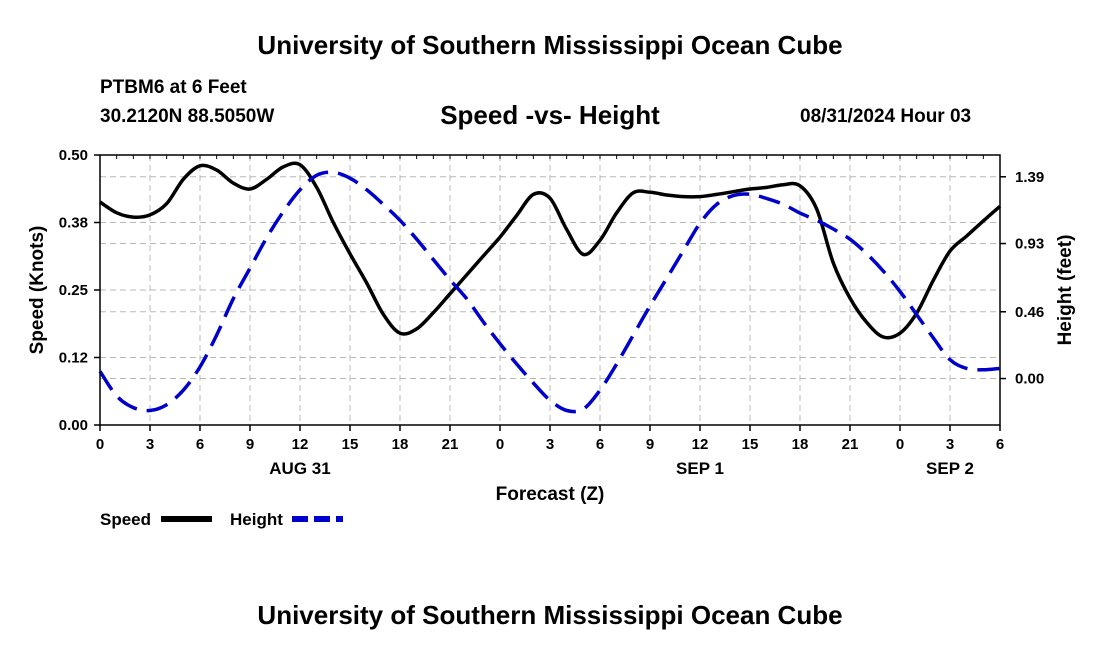 Image resolution: width=1100 pixels, height=650 pixels. I want to click on date-label: SEP 1, so click(700, 468).